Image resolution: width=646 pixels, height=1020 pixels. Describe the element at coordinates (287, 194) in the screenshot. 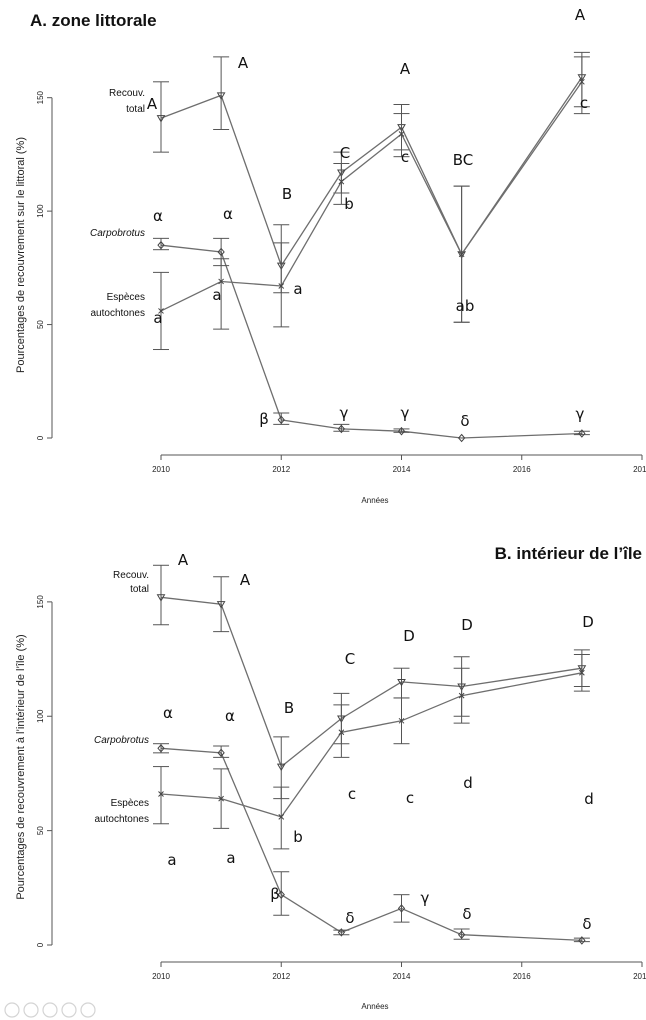

I see `significance-label: B` at that location.